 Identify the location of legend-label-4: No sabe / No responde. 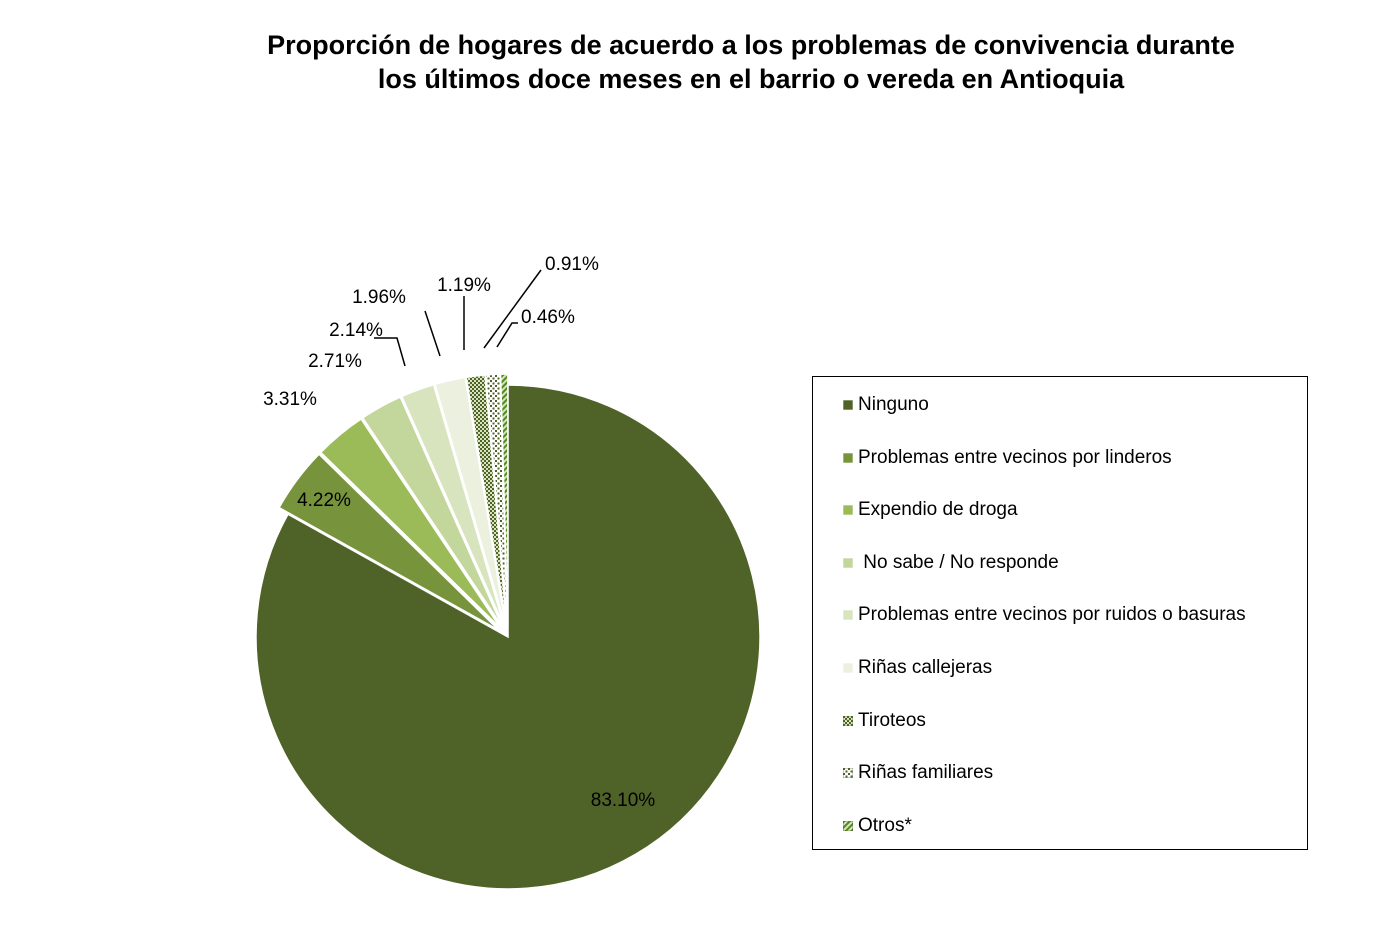
(958, 562).